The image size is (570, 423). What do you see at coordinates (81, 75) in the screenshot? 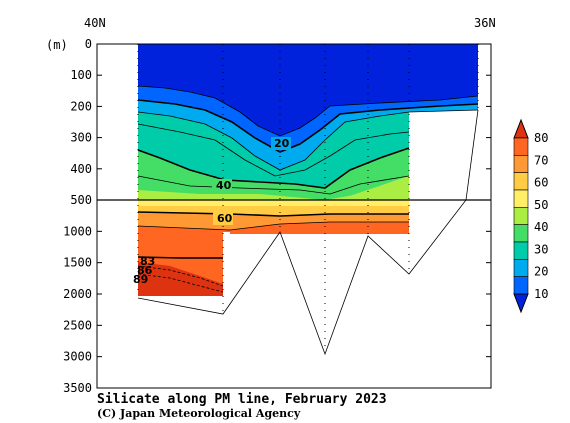
I see `y-tick-label: 100` at bounding box center [81, 75].